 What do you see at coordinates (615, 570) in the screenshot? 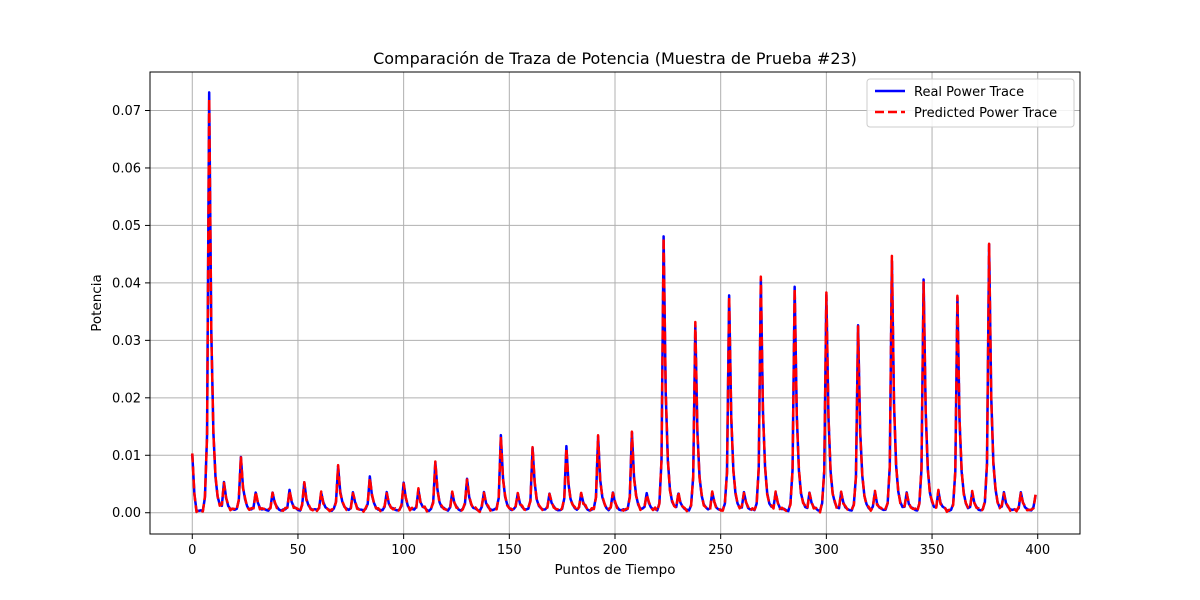
I see `x-axis-title: Puntos de Tiempo` at bounding box center [615, 570].